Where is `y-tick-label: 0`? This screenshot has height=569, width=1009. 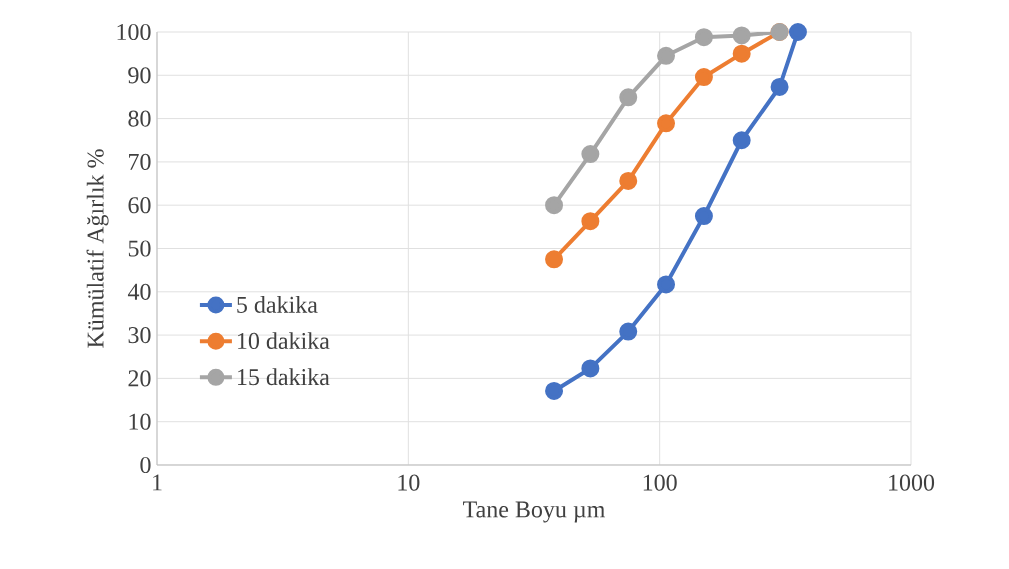
y-tick-label: 0 is located at coordinates (145, 465).